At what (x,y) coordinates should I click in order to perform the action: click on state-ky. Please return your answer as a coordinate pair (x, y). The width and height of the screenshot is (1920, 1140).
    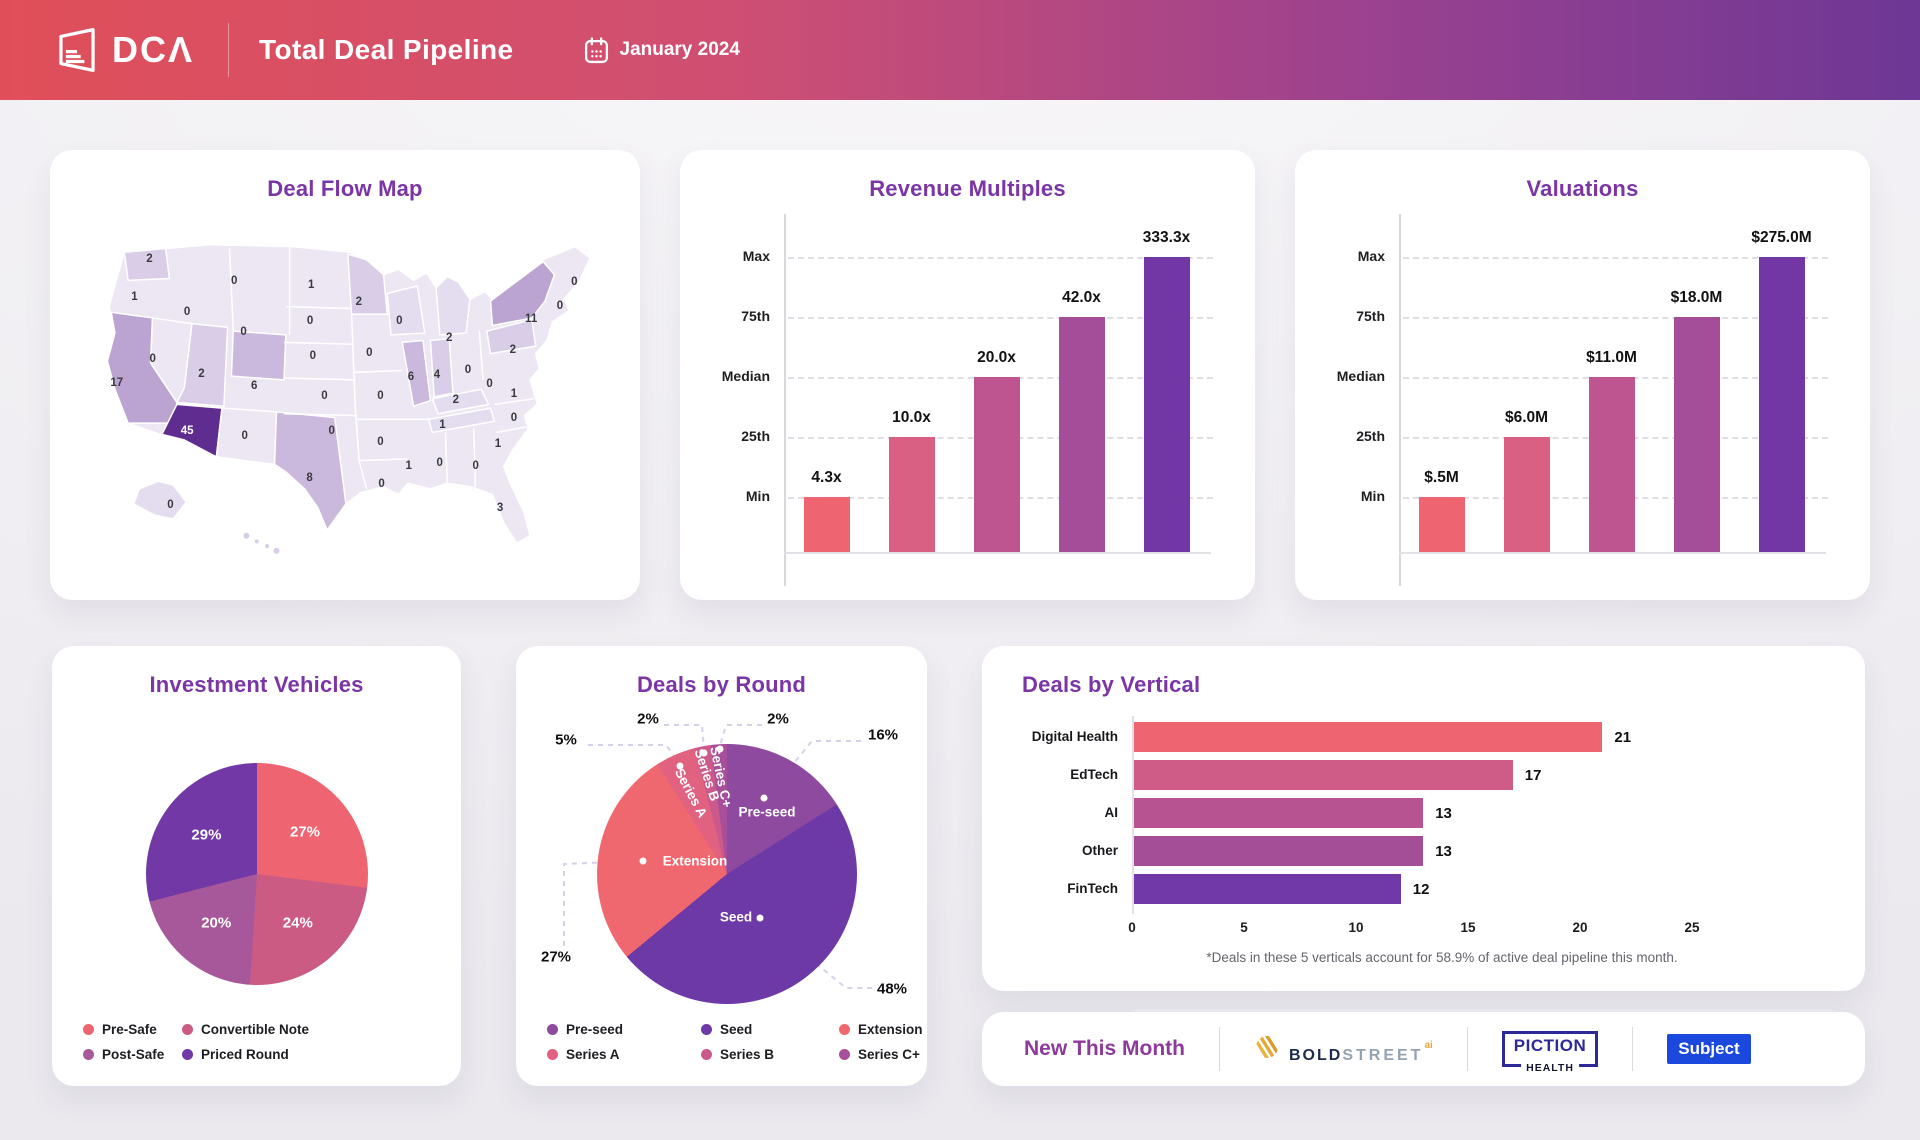
    Looking at the image, I should click on (460, 401).